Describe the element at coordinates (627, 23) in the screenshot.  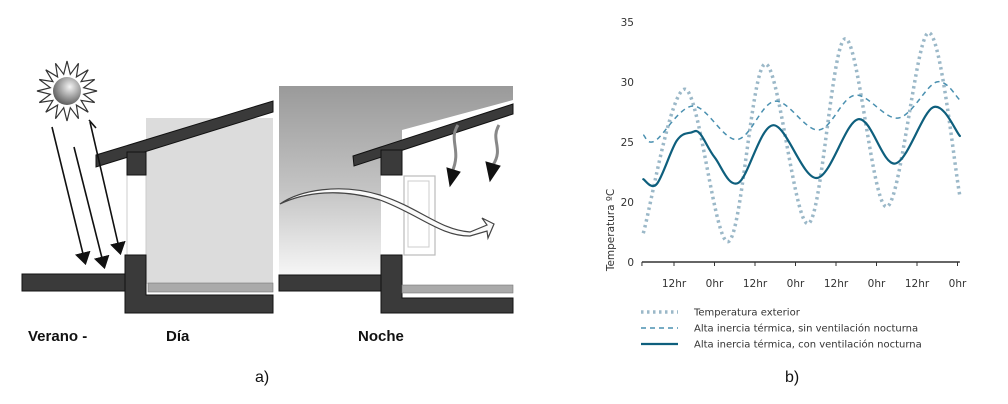
I see `y-tick-label: 35` at that location.